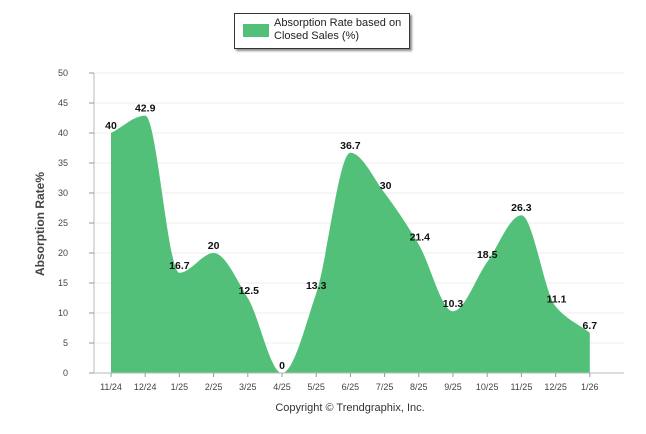 This screenshot has width=646, height=434. What do you see at coordinates (521, 387) in the screenshot?
I see `x-tick-label: 11/25` at bounding box center [521, 387].